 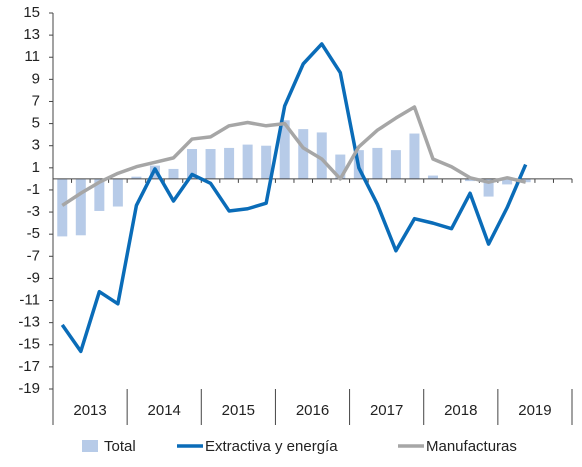 I want to click on x-group-label: 2018, so click(x=460, y=410).